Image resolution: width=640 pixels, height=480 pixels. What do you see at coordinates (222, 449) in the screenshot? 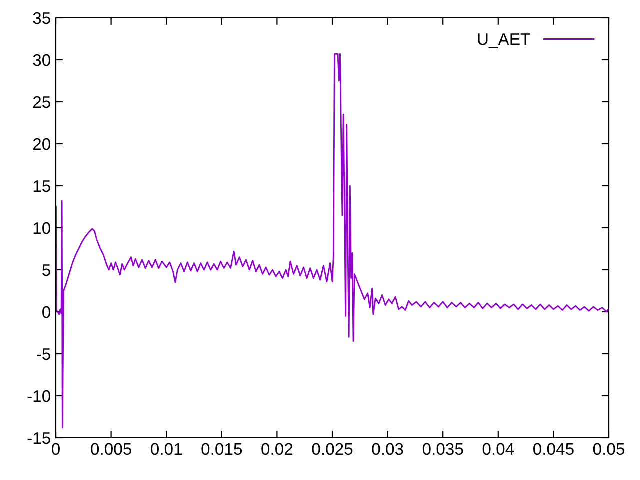
I see `x-tick-label: 0.015` at bounding box center [222, 449].